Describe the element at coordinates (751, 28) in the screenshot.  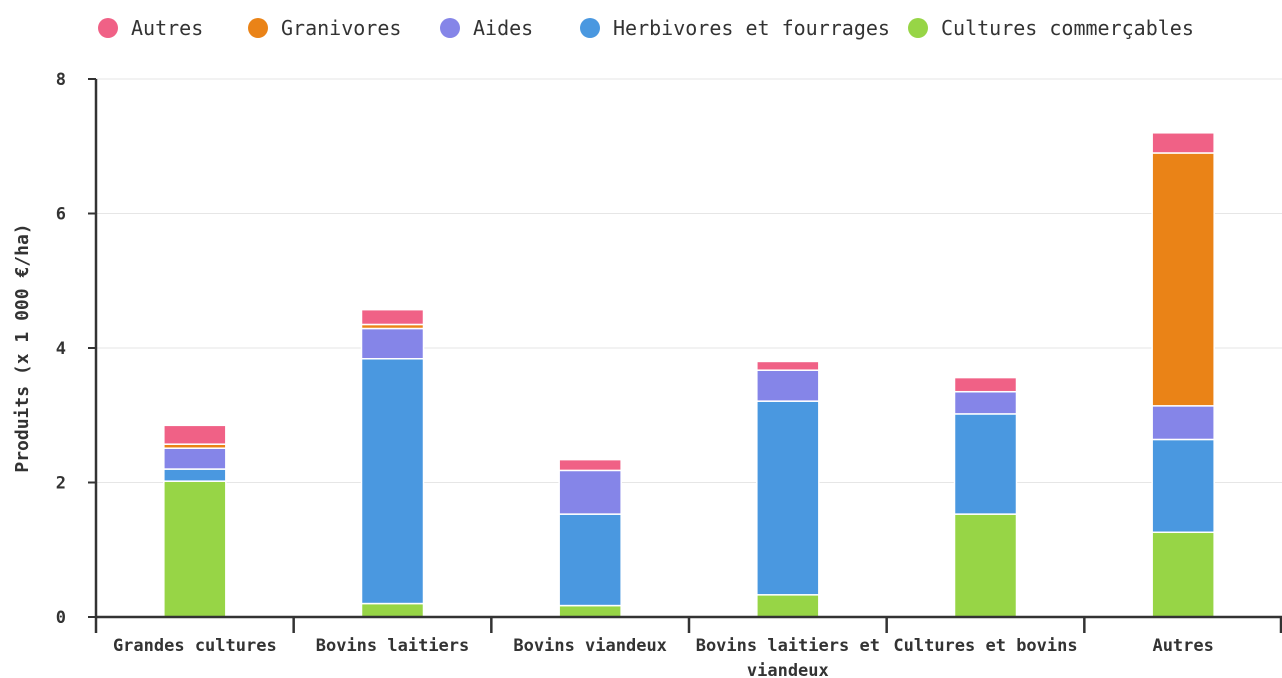
I see `legend-label: Herbivores et fourrages` at that location.